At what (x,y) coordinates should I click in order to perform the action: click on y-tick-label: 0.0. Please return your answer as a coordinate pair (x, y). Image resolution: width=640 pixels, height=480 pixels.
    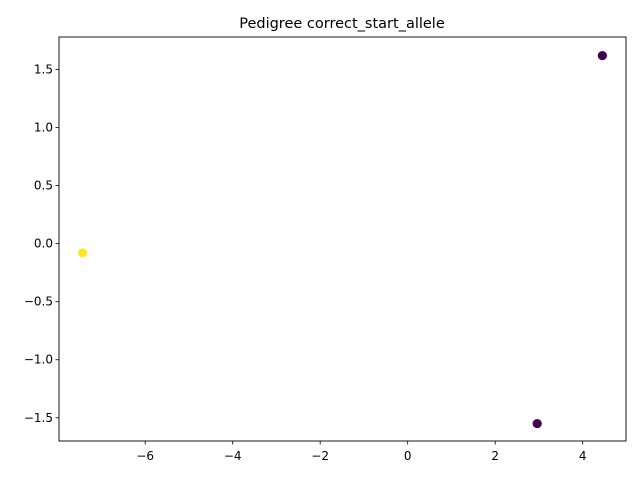
    Looking at the image, I should click on (43, 244).